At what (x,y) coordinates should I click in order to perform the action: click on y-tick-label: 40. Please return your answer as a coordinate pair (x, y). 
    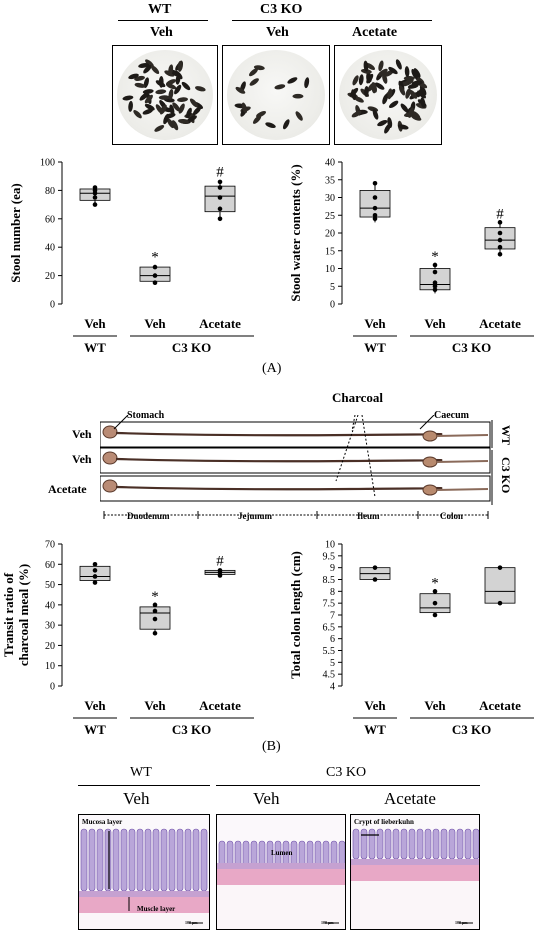
    Looking at the image, I should click on (50, 605).